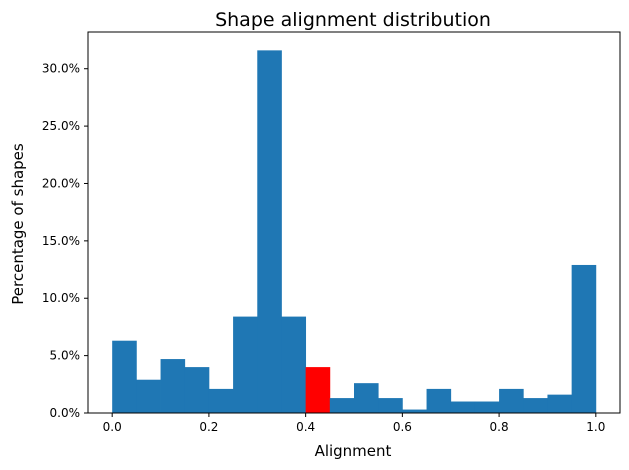  I want to click on x-tick-label: 0.8, so click(499, 427).